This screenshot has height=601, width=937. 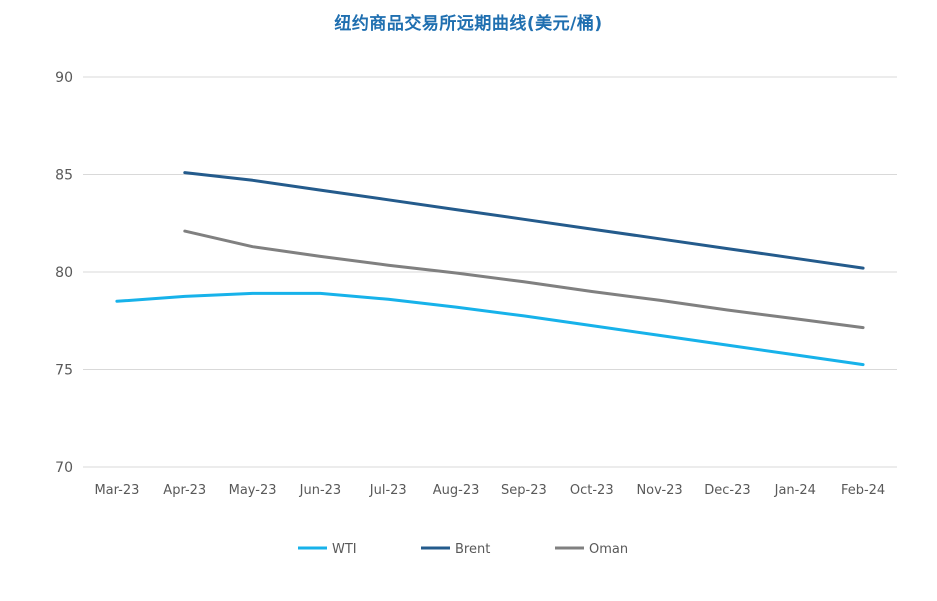 I want to click on y-tick-label: 90, so click(x=64, y=78).